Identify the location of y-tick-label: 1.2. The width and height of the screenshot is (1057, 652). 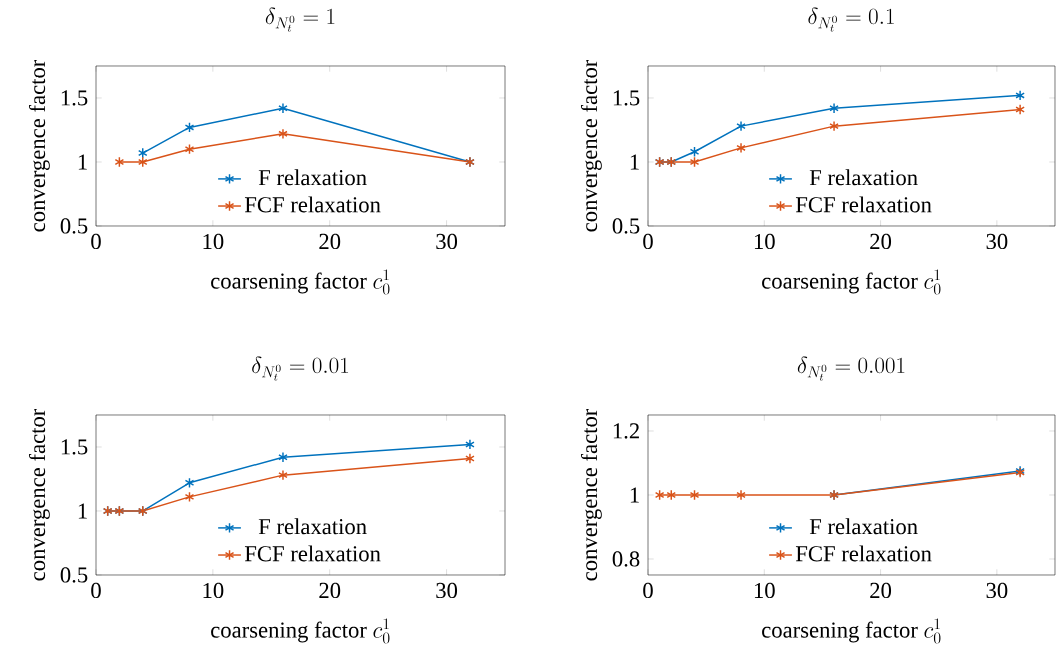
(626, 431).